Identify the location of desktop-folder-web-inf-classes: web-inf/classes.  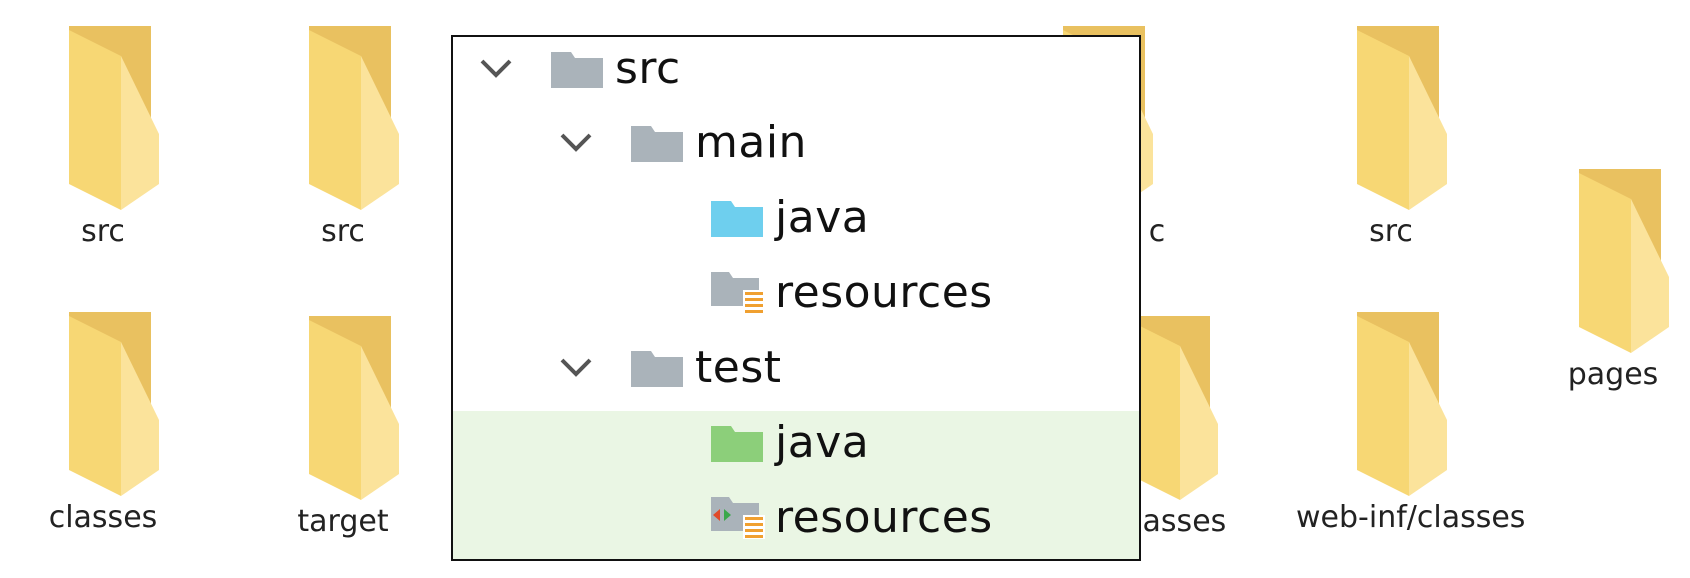
(1411, 421).